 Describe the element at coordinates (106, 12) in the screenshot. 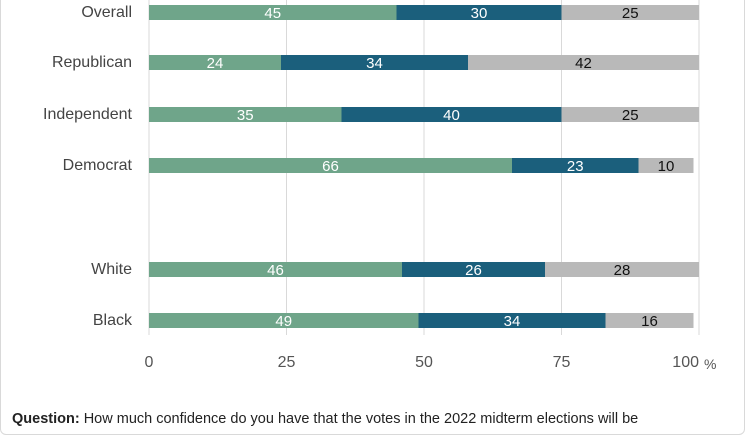

I see `category-label: Overall` at that location.